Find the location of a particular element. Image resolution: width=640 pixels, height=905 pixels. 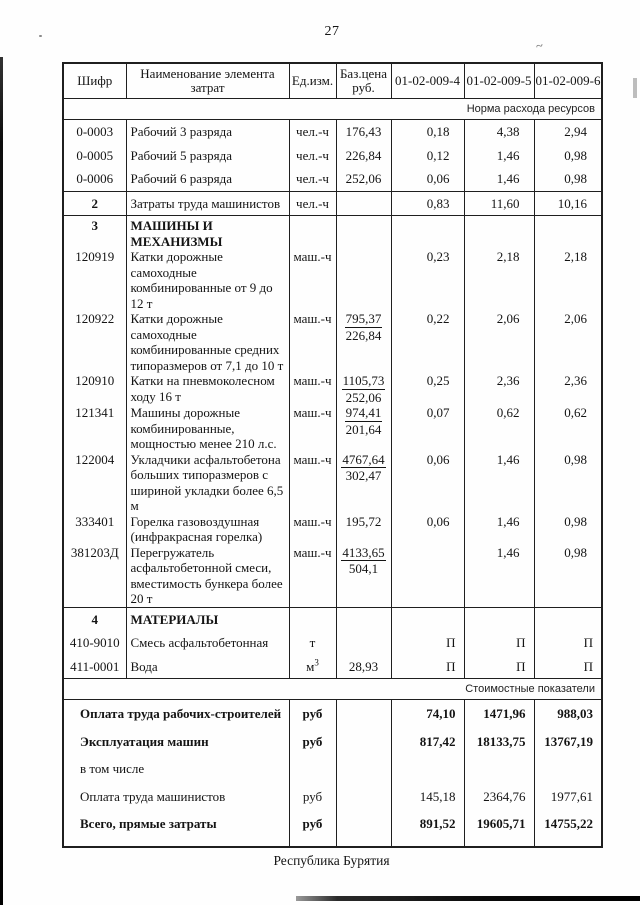

cost-label: Оплата труда рабочих-строителей is located at coordinates (181, 713).